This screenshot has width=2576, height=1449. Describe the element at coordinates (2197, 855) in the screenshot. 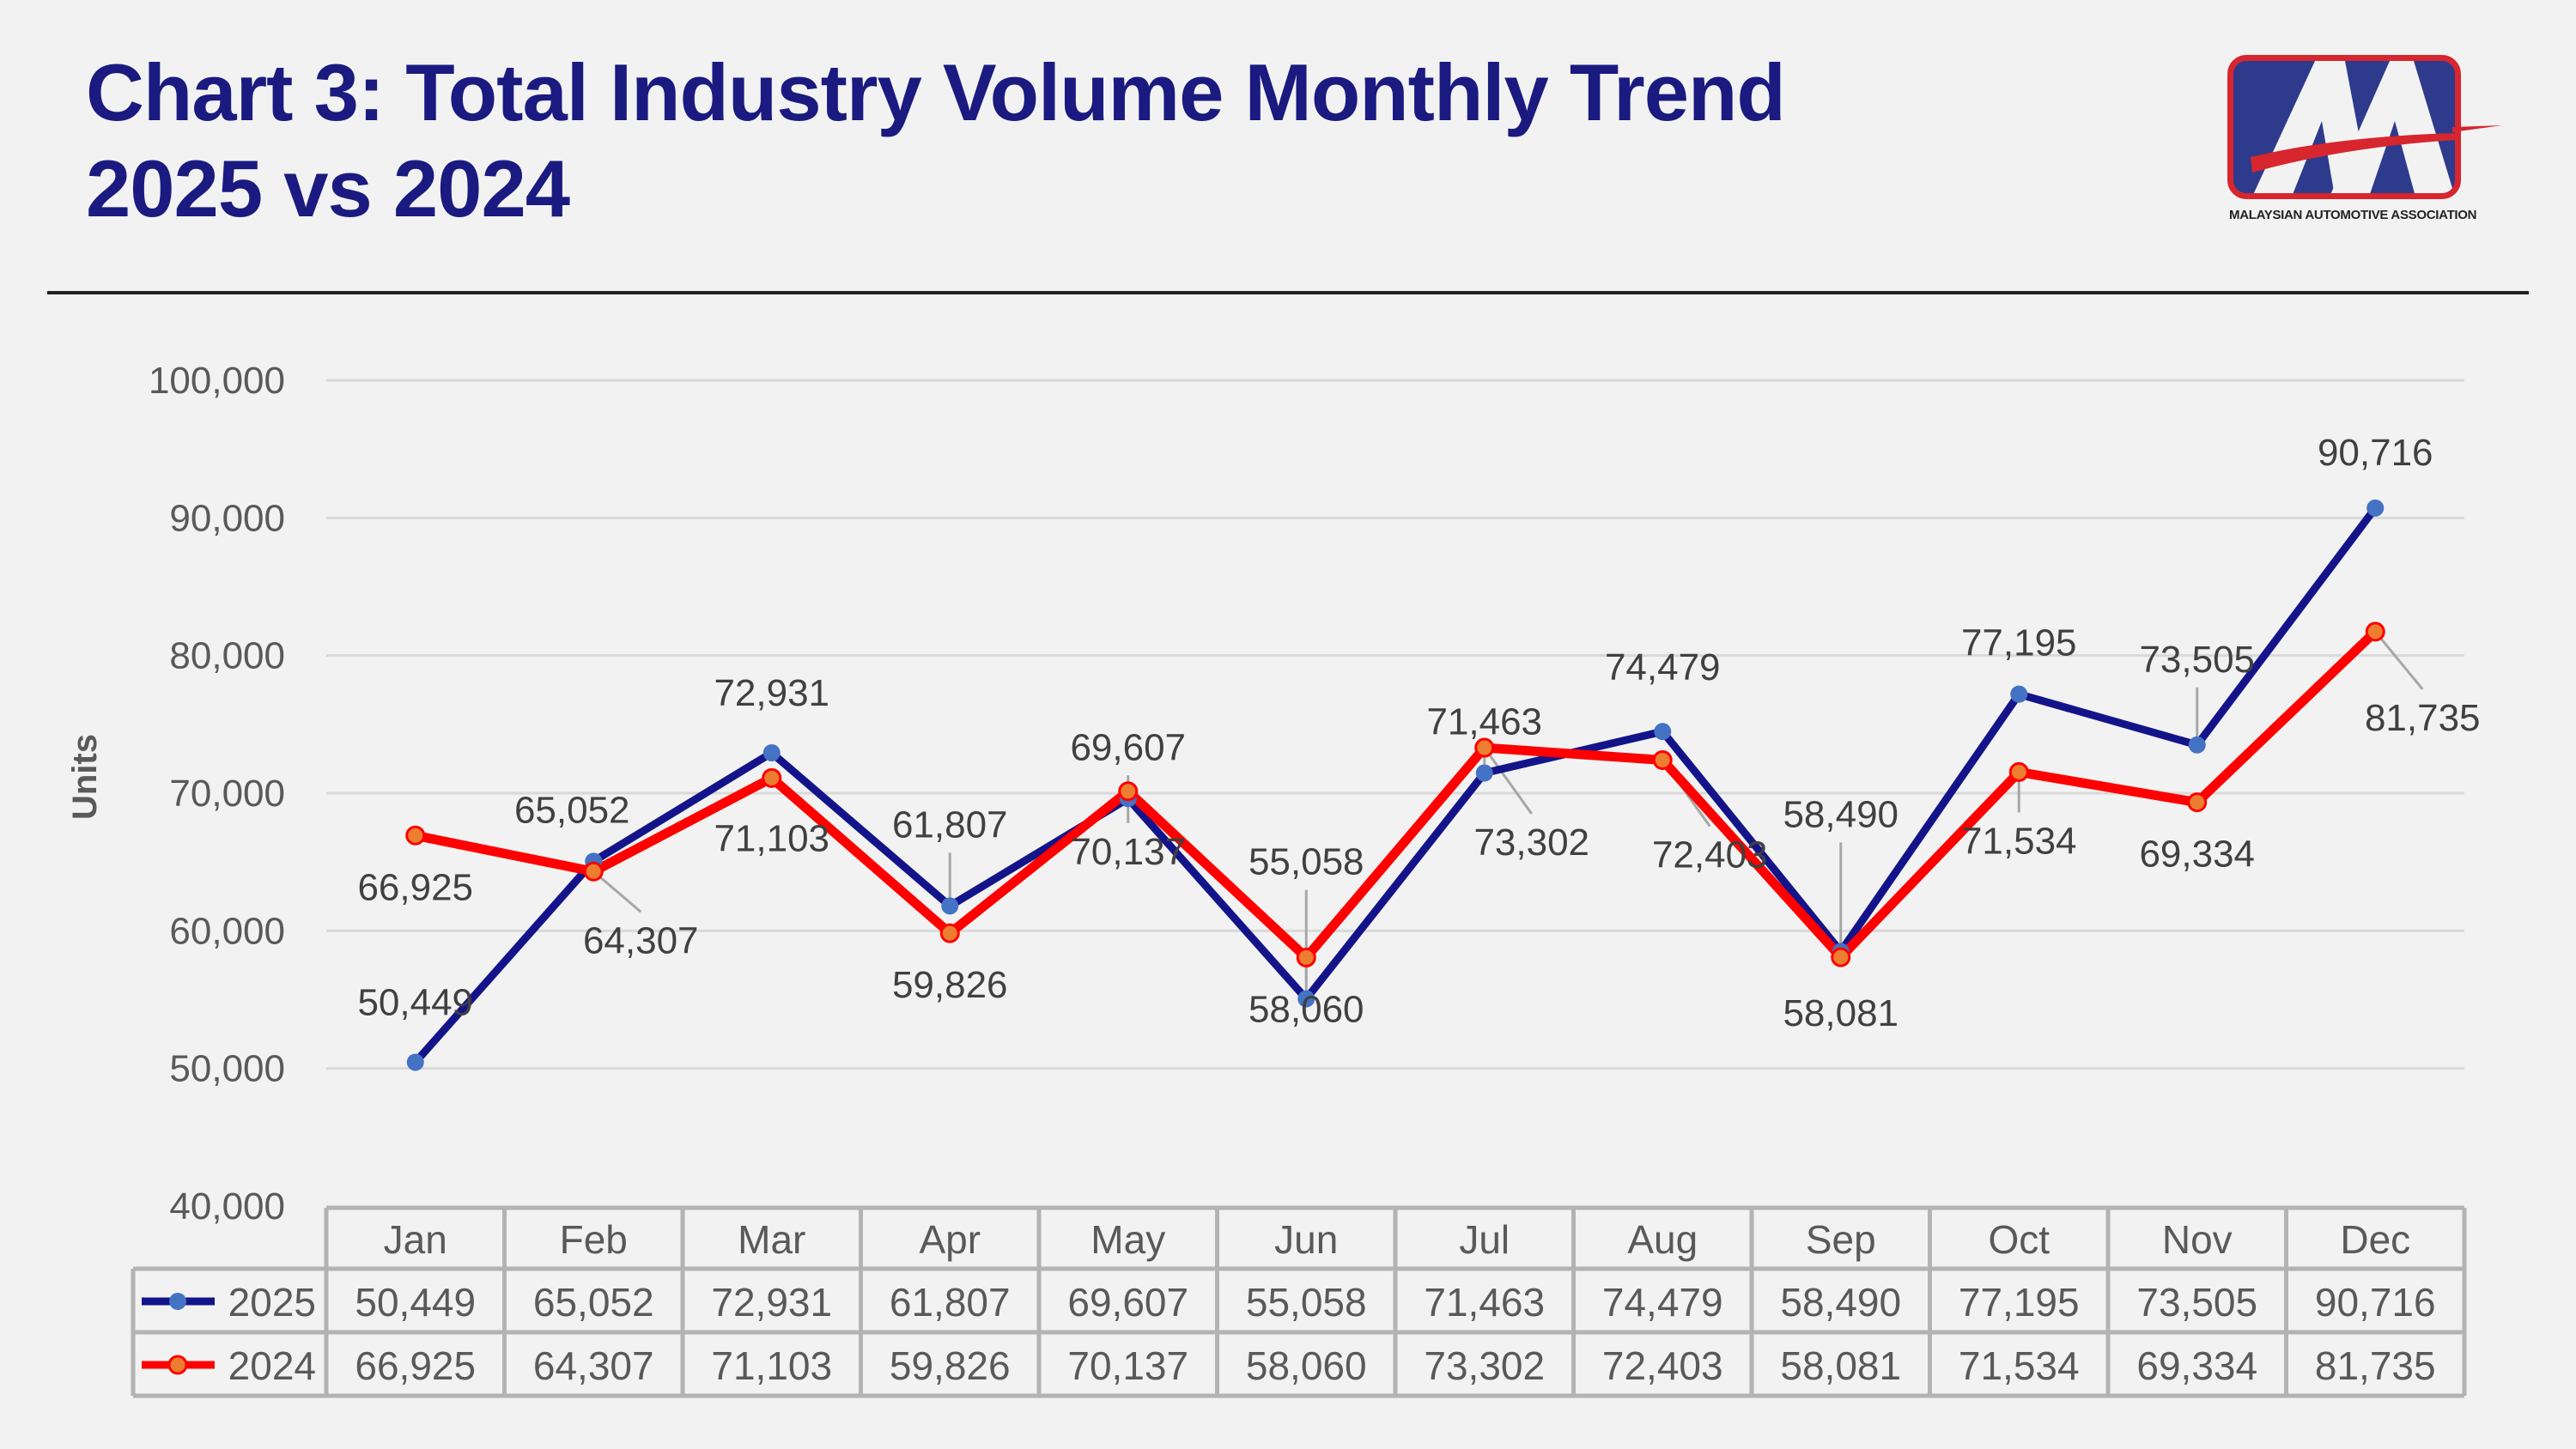

I see `data-label-2024-nov: 69,334` at that location.